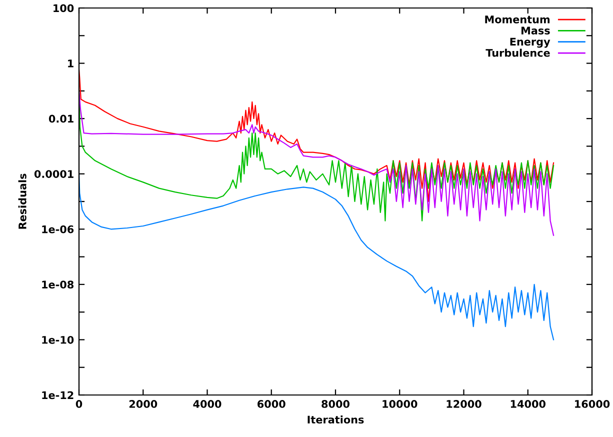 The width and height of the screenshot is (613, 437). What do you see at coordinates (79, 404) in the screenshot?
I see `x-tick-label: 0` at bounding box center [79, 404].